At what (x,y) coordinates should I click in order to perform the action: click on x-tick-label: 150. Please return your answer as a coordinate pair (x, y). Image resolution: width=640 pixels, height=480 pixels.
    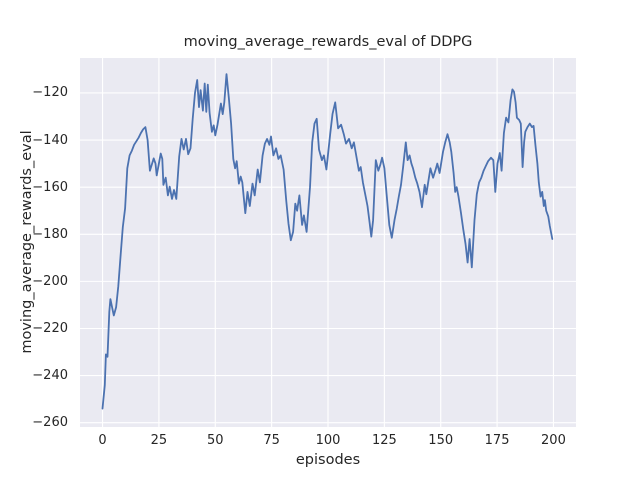
    Looking at the image, I should click on (441, 440).